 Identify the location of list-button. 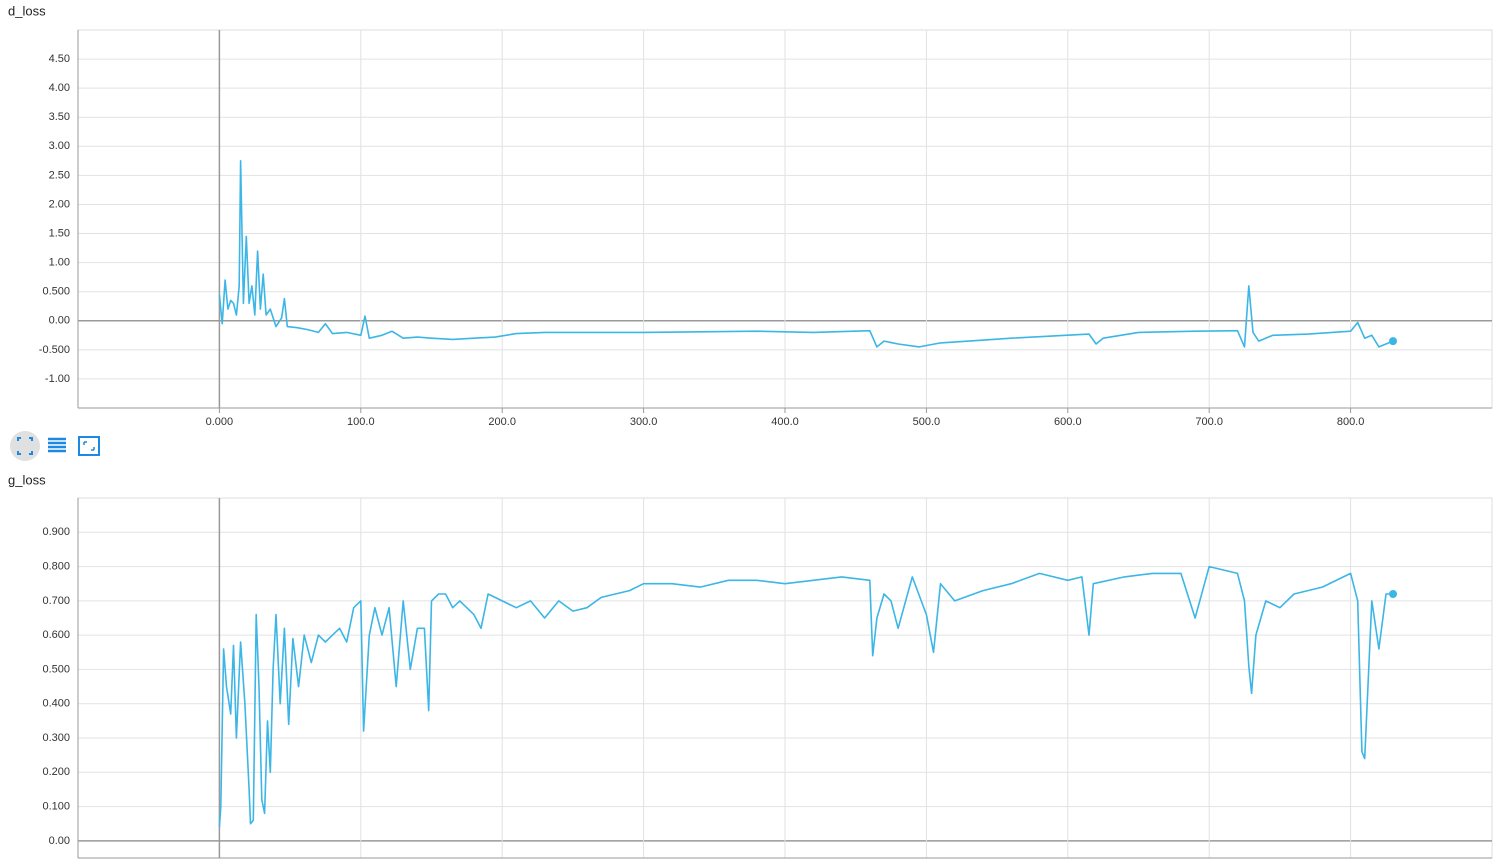
(57, 445).